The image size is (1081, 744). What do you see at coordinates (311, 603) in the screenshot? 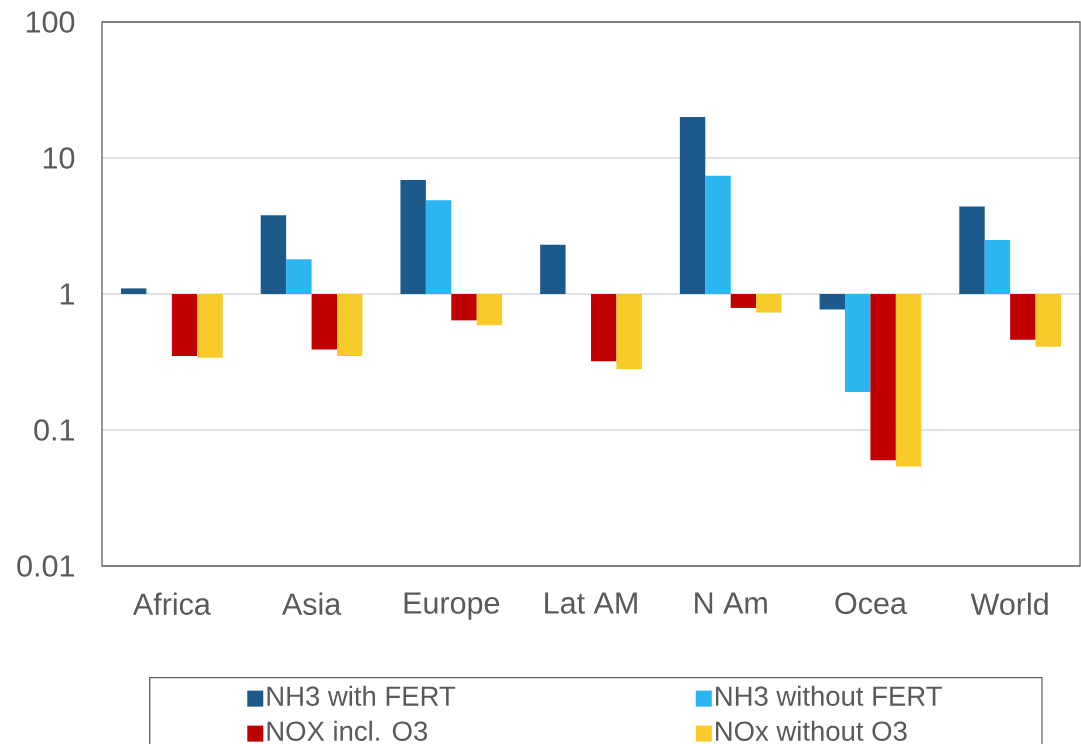
I see `x-tick-label: Asia` at bounding box center [311, 603].